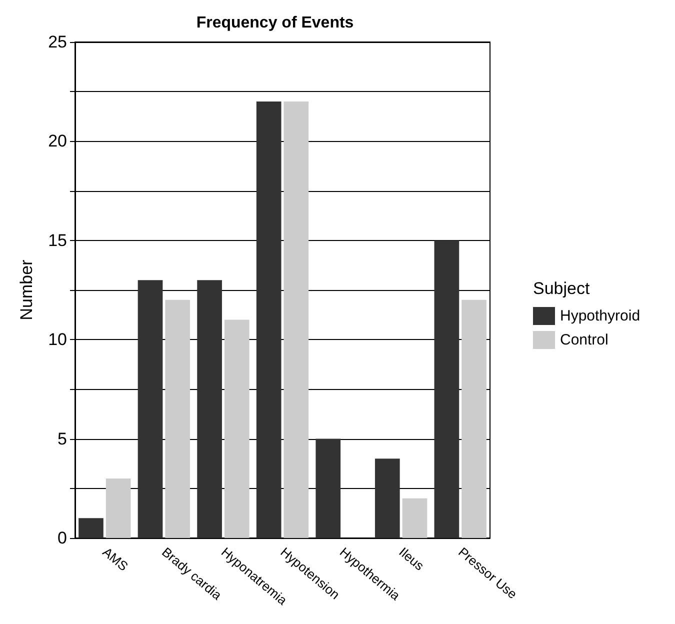 Image resolution: width=675 pixels, height=624 pixels. I want to click on y-tick-label: 15, so click(57, 240).